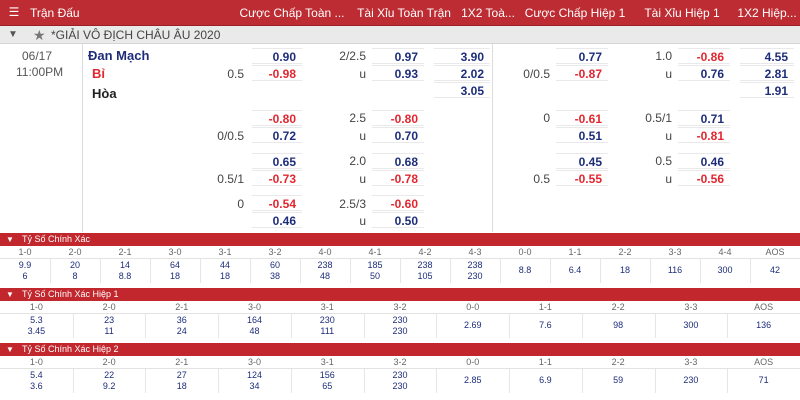 Image resolution: width=800 pixels, height=400 pixels. I want to click on ft-ou-over-odds: 0.97, so click(398, 56).